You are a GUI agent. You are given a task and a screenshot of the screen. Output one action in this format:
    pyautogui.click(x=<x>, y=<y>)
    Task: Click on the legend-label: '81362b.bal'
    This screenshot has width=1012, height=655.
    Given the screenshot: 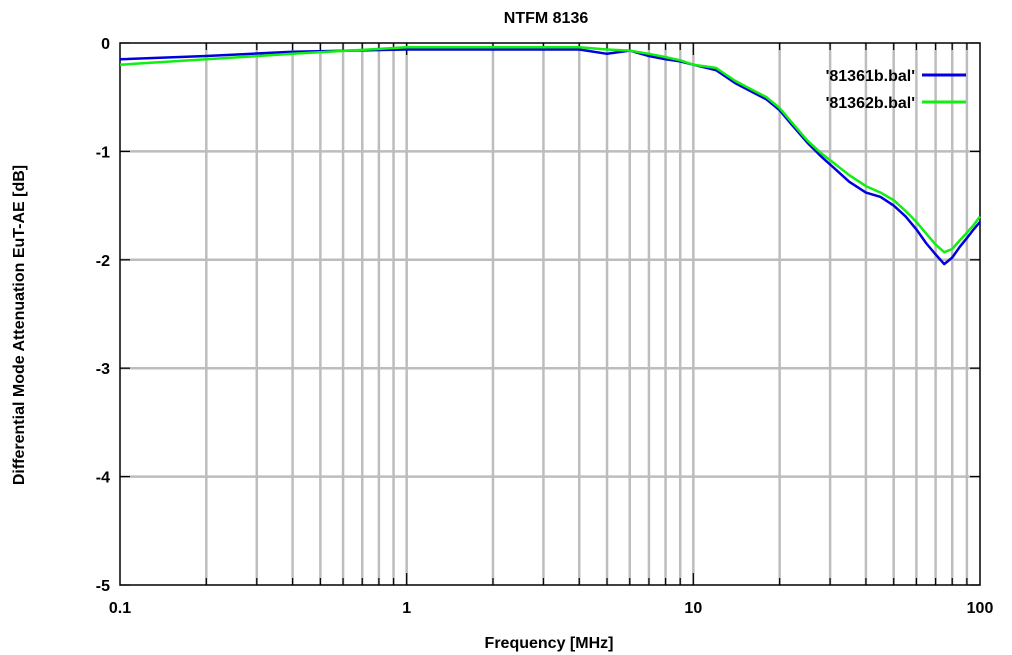 What is the action you would take?
    pyautogui.click(x=870, y=103)
    